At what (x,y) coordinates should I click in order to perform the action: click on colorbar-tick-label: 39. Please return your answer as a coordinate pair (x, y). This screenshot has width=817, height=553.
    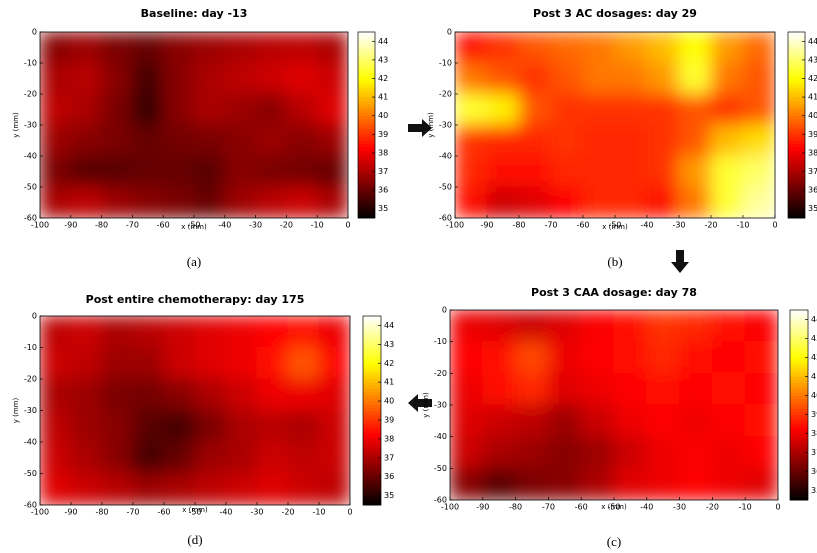
    Looking at the image, I should click on (383, 134).